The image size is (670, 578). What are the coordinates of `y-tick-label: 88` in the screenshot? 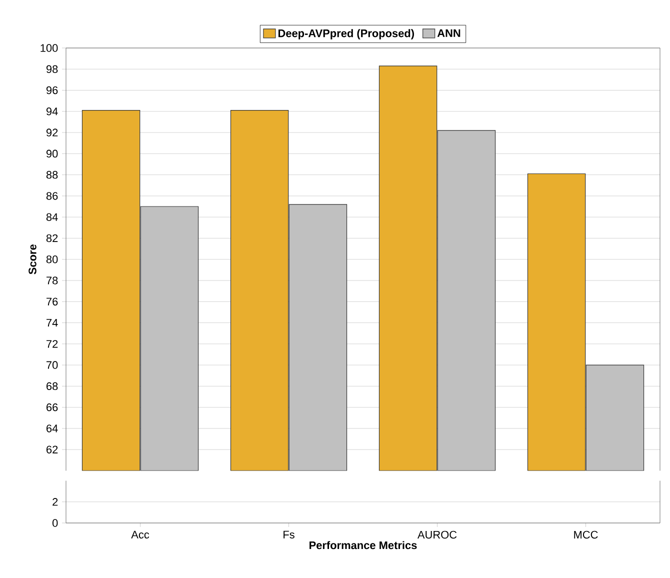 It's located at (52, 174).